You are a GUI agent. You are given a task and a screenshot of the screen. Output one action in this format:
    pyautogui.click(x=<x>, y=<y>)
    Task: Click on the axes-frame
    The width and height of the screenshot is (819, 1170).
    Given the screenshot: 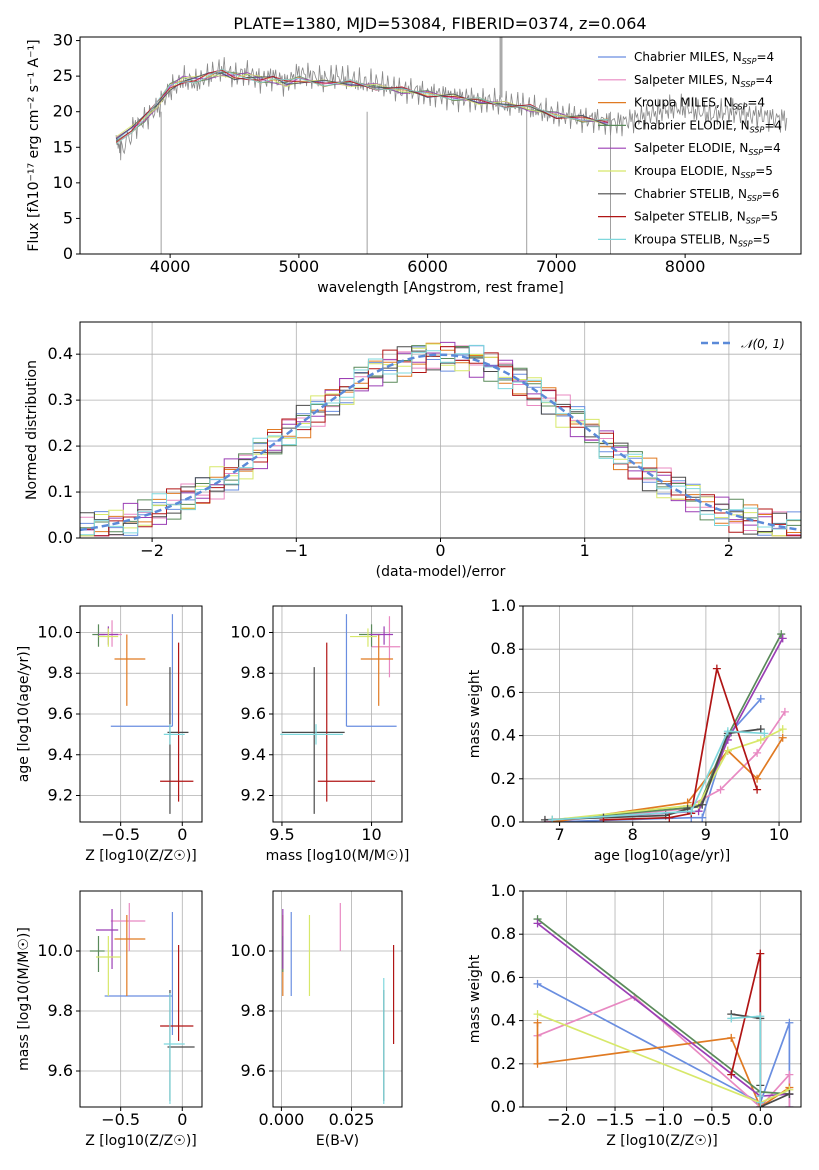 What is the action you would take?
    pyautogui.click(x=141, y=999)
    